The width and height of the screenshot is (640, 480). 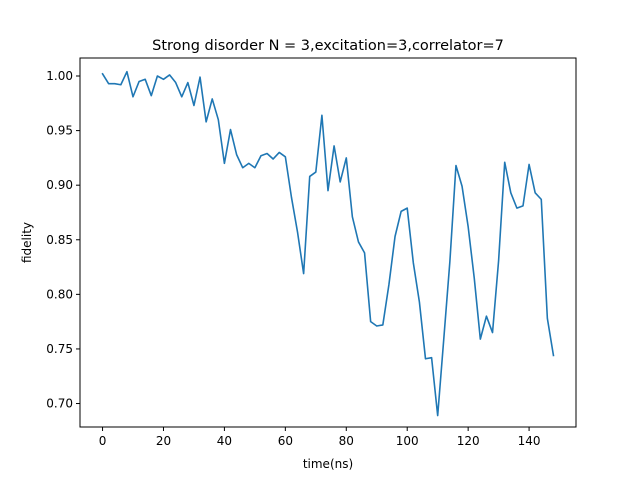 What do you see at coordinates (468, 441) in the screenshot?
I see `x-tick-label: 120` at bounding box center [468, 441].